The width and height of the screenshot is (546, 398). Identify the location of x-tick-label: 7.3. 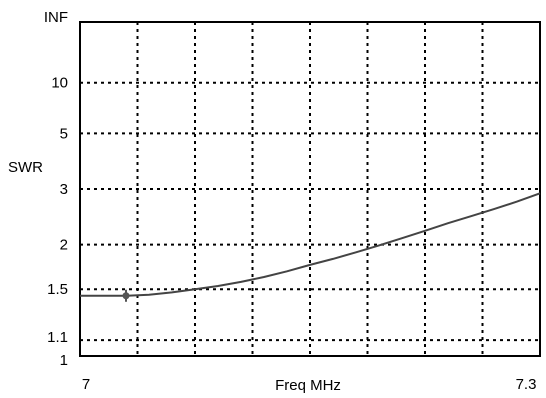
(526, 384).